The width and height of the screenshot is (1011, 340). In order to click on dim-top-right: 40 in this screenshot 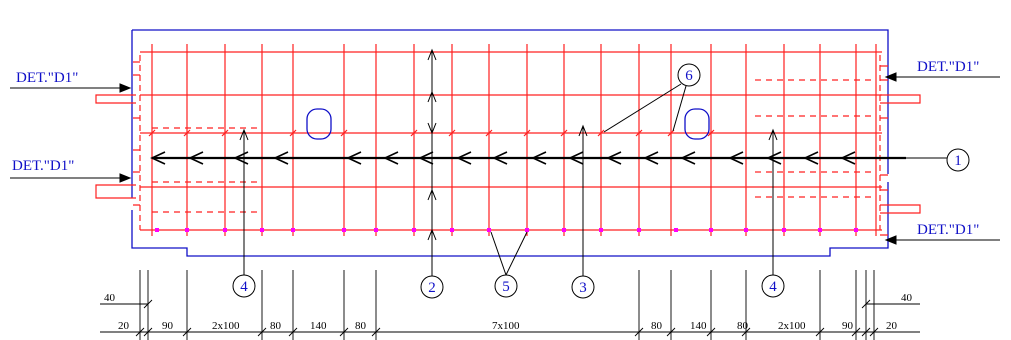, I will do `click(907, 298)`.